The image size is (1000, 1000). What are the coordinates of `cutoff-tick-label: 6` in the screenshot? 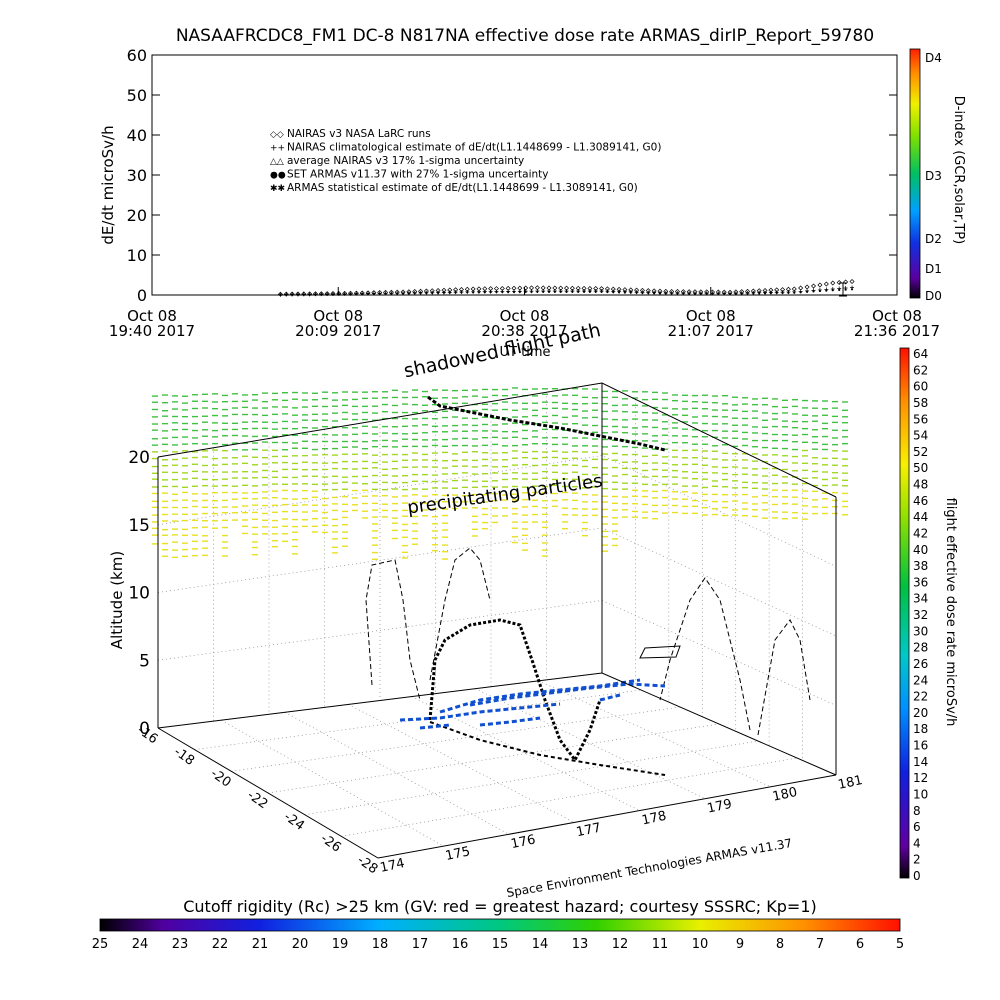 It's located at (860, 944).